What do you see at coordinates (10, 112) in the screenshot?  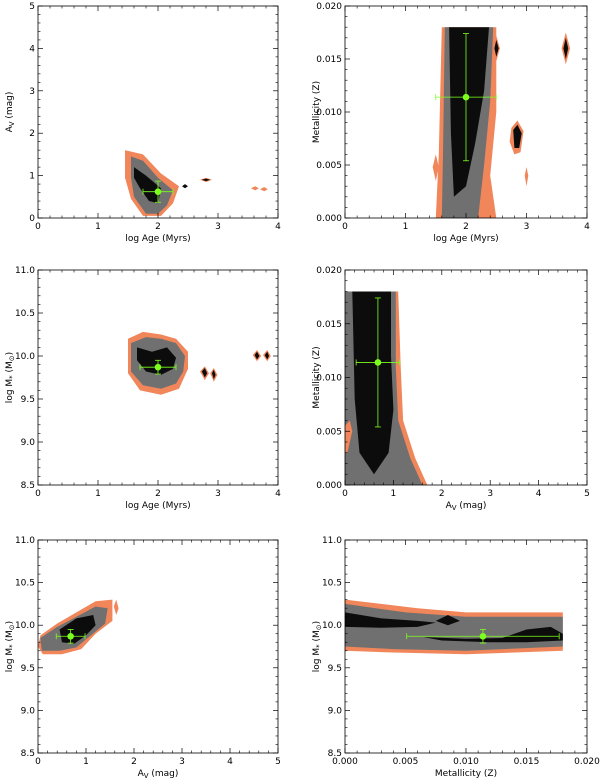 I see `y-axis-label: AV (mag)` at bounding box center [10, 112].